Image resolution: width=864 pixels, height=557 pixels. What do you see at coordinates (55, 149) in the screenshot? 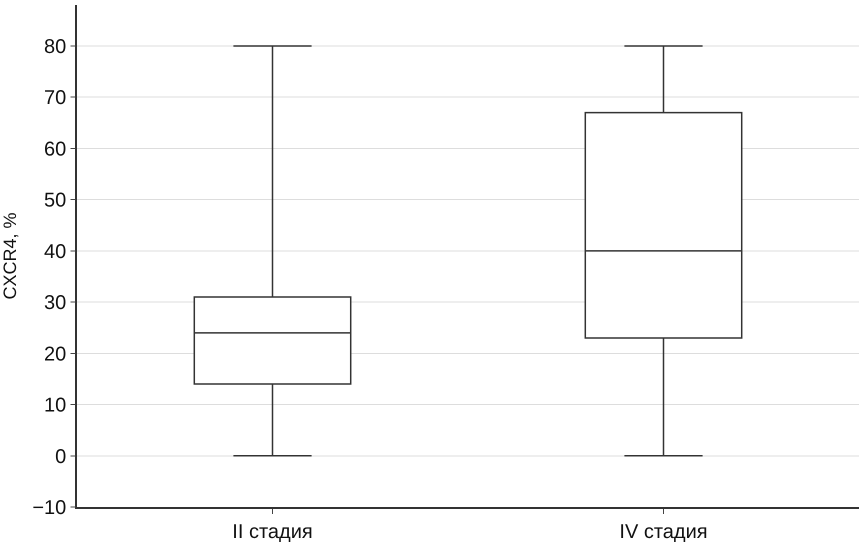
I see `y-tick-label: 60` at bounding box center [55, 149].